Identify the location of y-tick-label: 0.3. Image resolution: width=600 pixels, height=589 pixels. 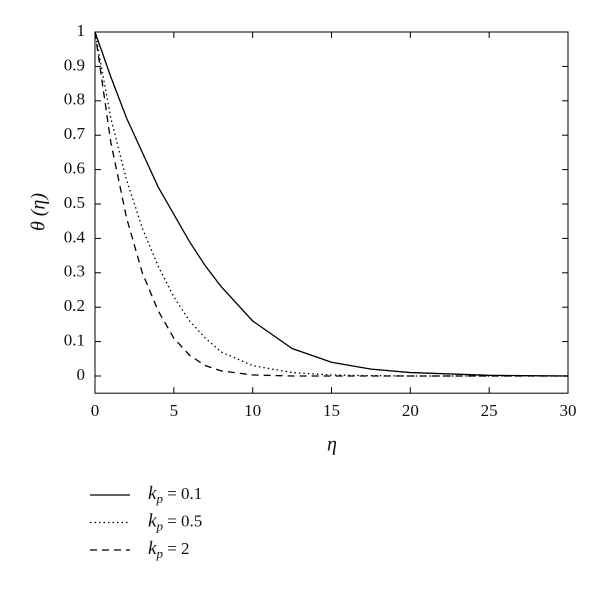
(74, 271).